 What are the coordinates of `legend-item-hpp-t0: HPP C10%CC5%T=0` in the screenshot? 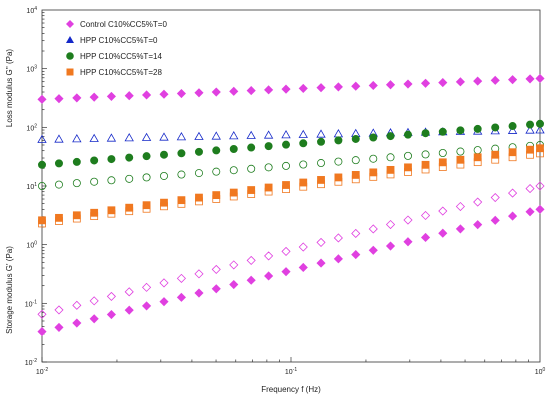 It's located at (112, 40).